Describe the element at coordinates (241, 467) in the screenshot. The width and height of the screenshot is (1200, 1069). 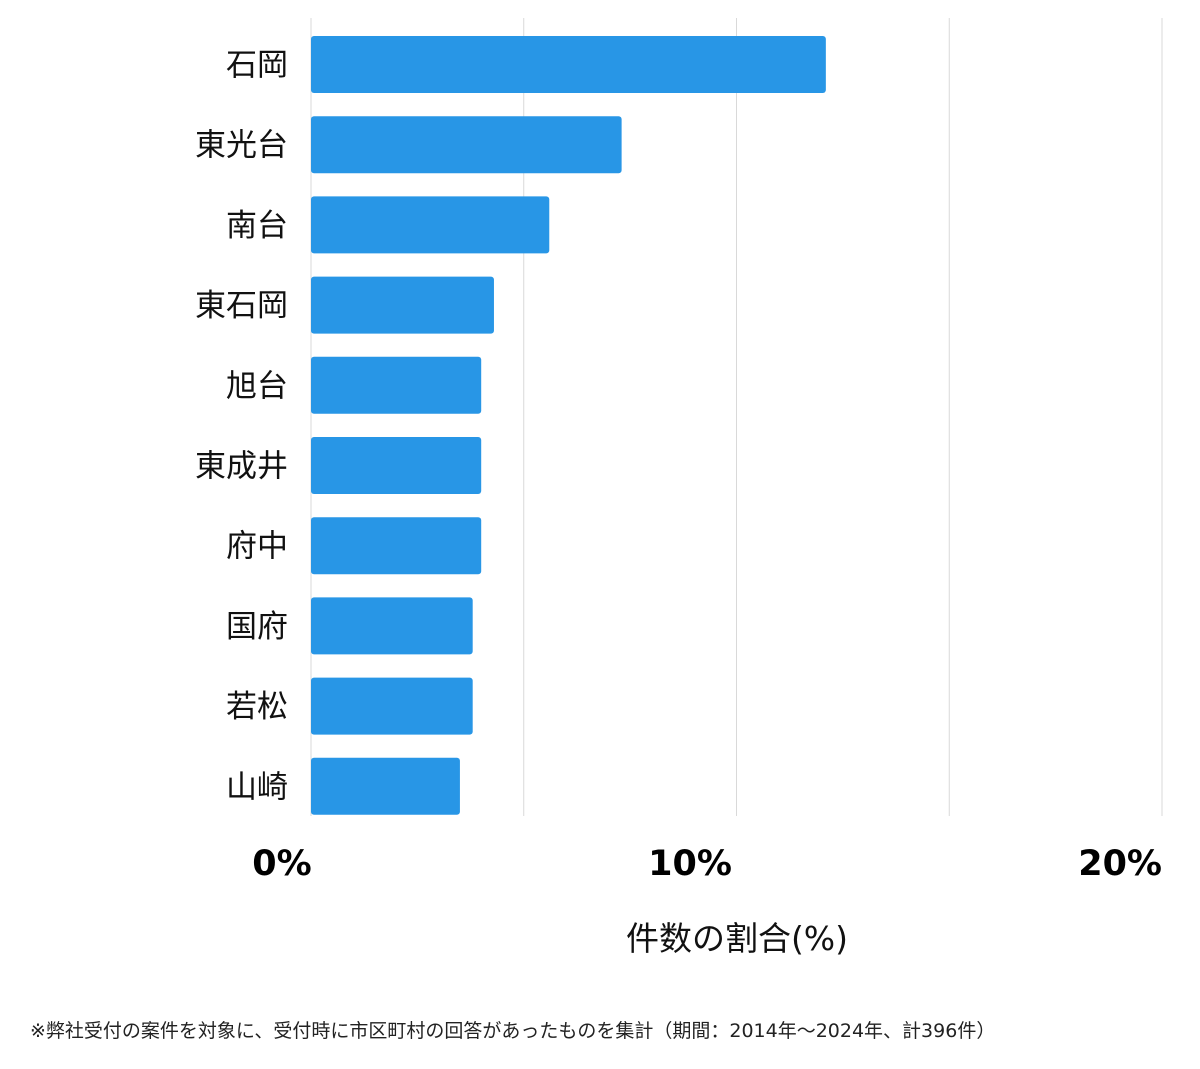
I see `category-label: 東成井` at that location.